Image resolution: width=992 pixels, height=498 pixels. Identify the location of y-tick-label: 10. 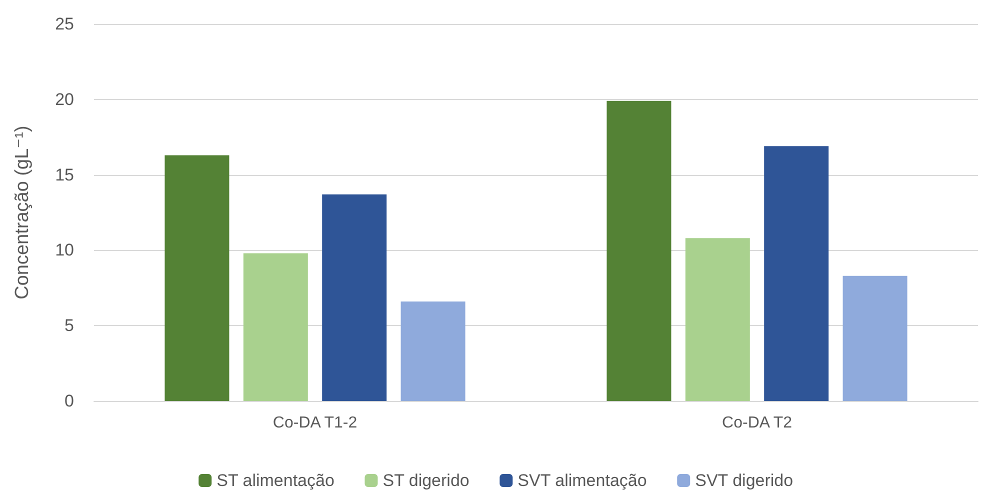
(64, 250).